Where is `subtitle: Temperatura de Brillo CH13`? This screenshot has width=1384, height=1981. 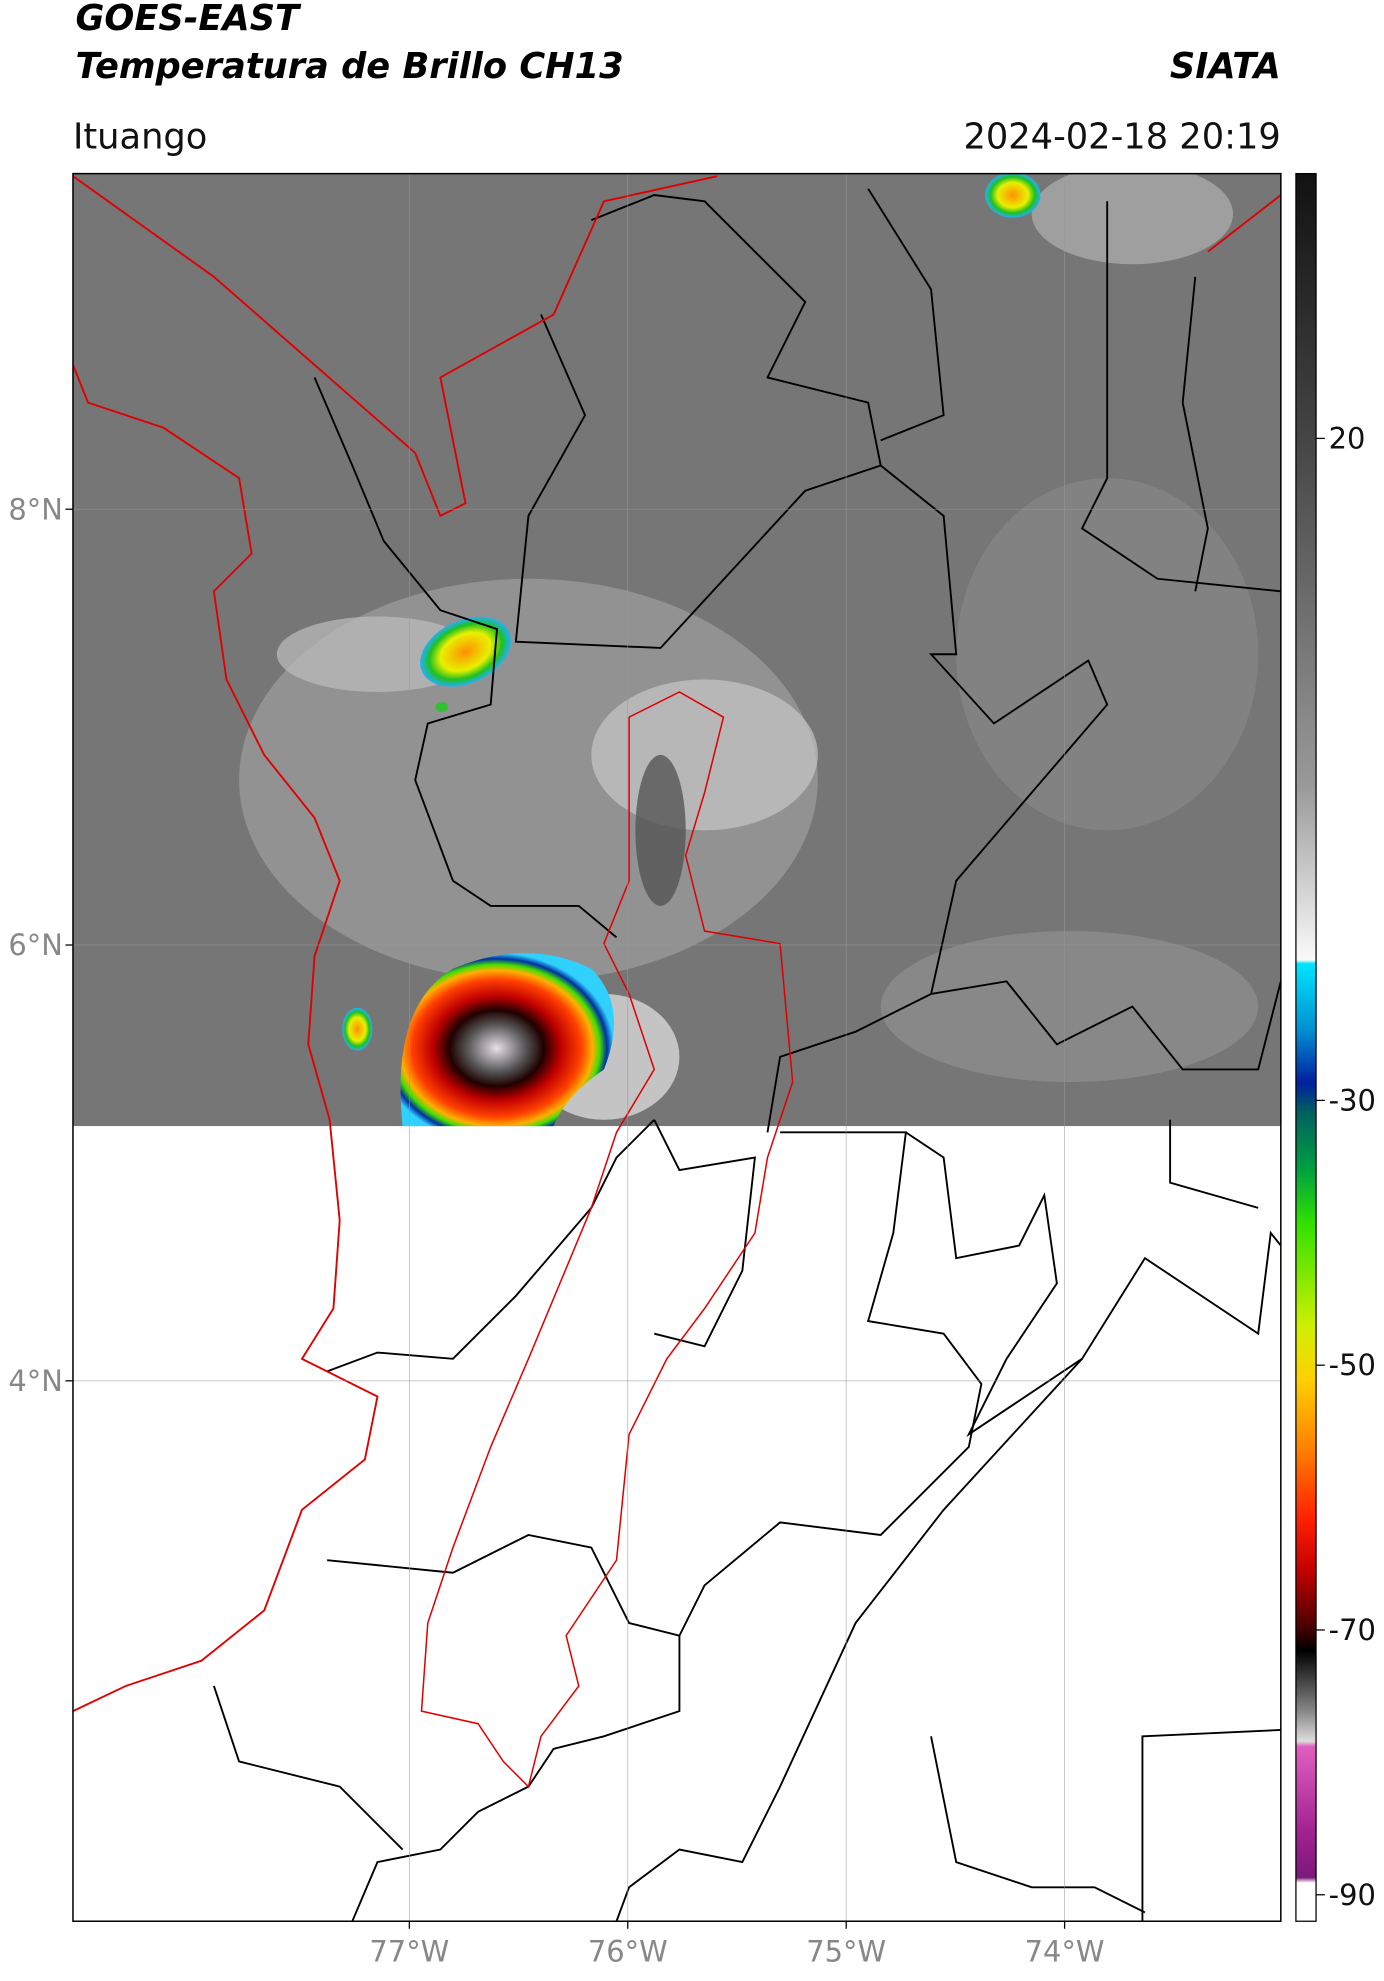
subtitle: Temperatura de Brillo CH13 is located at coordinates (349, 66).